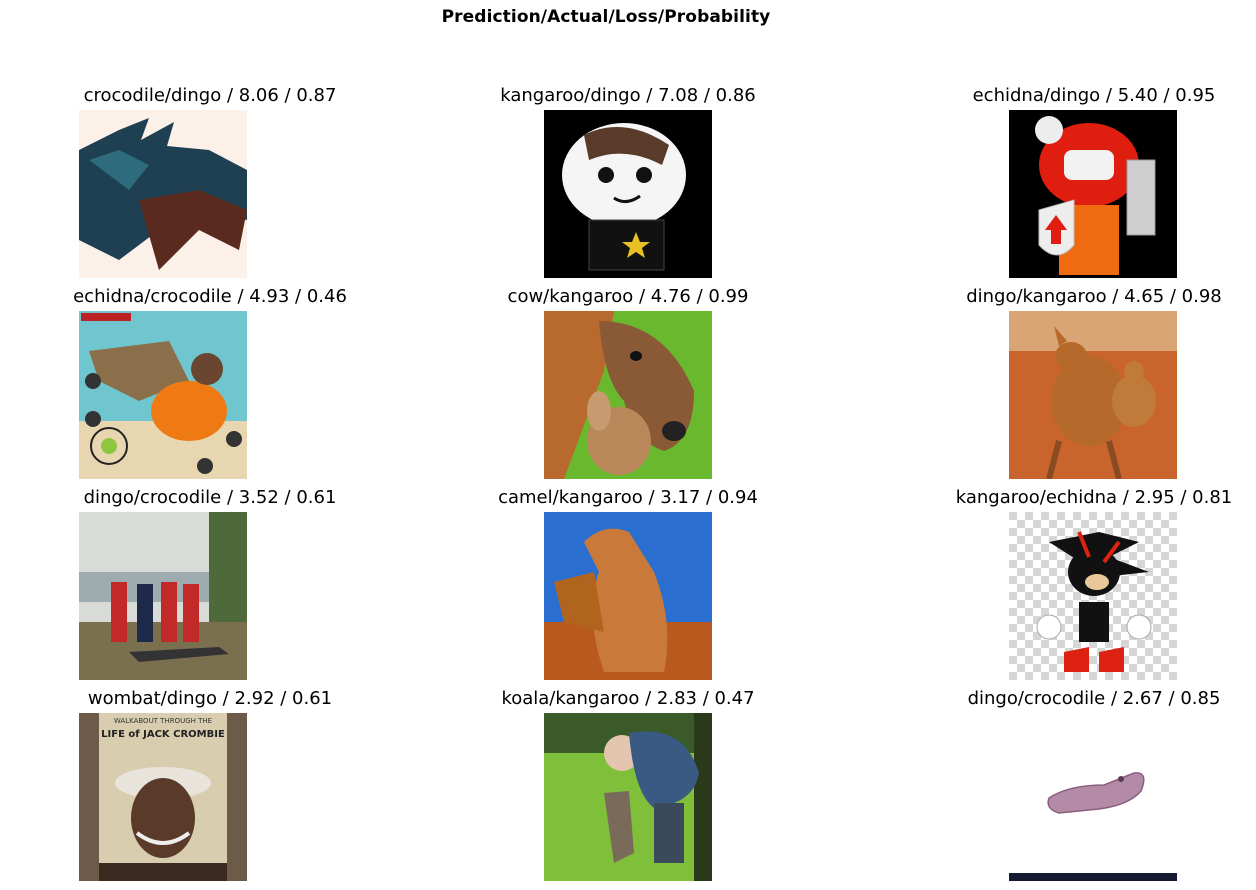 The height and width of the screenshot is (890, 1256). Describe the element at coordinates (628, 497) in the screenshot. I see `cell-label: camel/kangaroo / 3.17 / 0.94` at that location.